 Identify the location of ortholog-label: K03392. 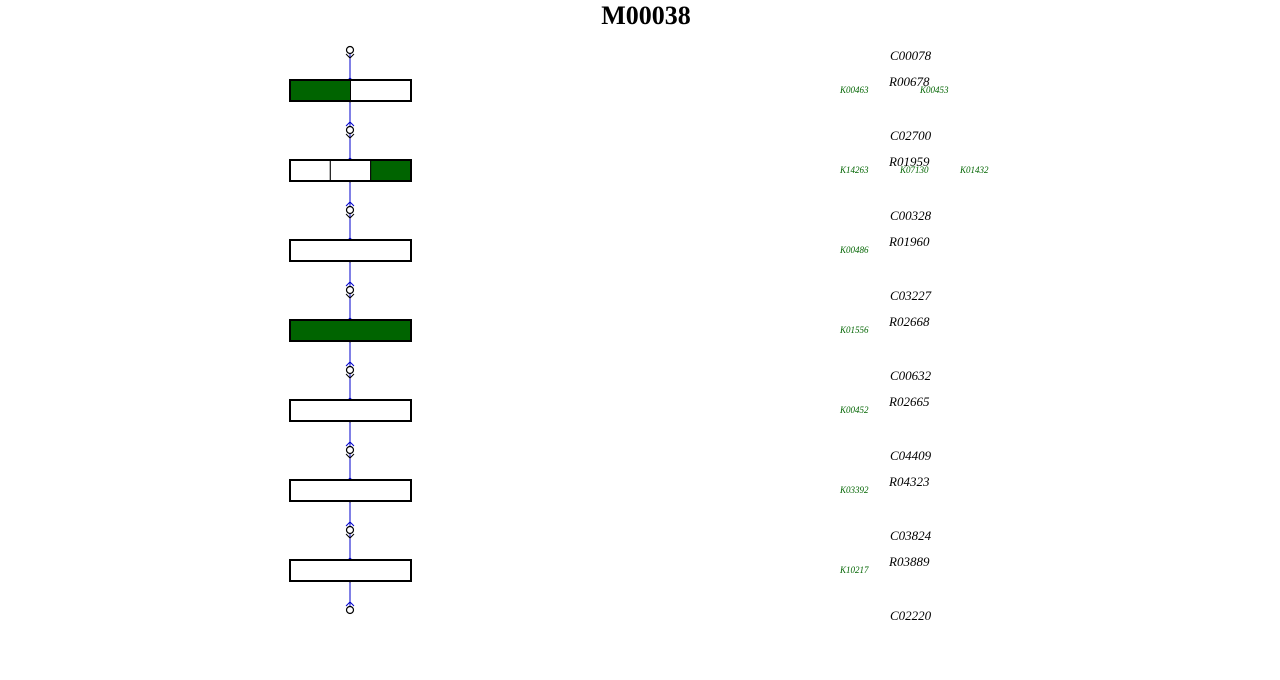
(854, 490).